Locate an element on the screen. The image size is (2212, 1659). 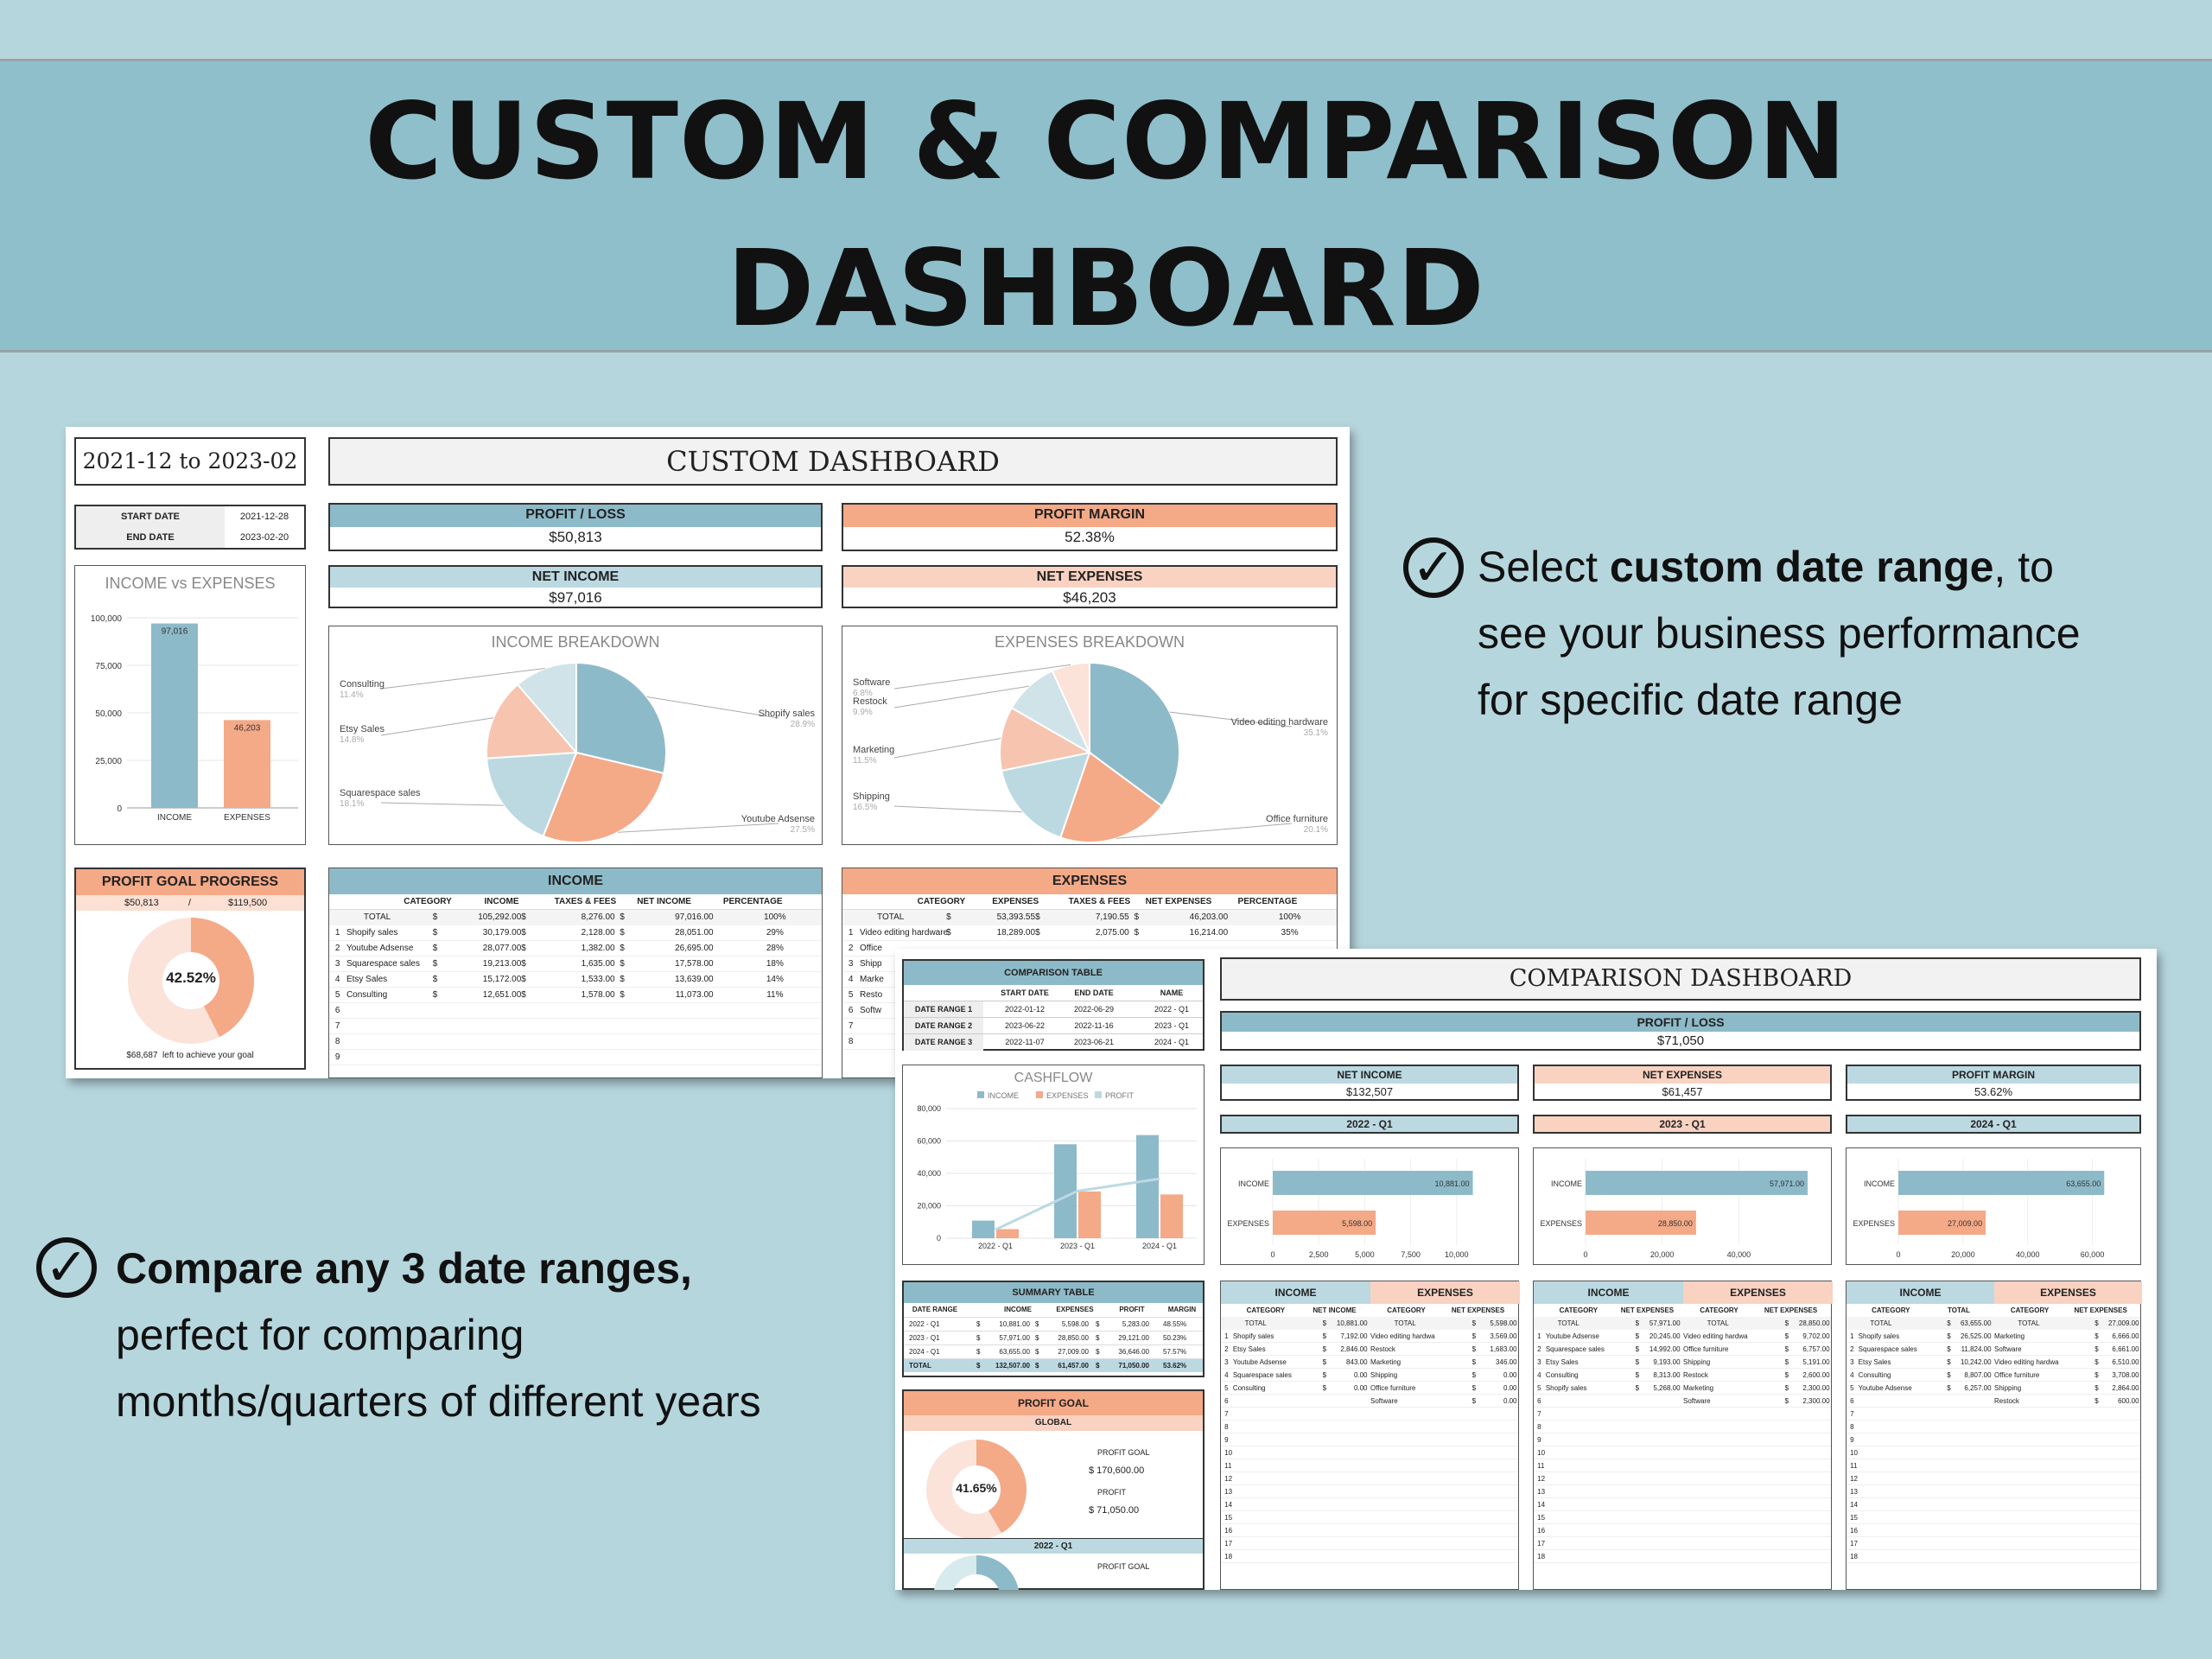
ct-end-date: 2022-06-29 is located at coordinates (1094, 1009).